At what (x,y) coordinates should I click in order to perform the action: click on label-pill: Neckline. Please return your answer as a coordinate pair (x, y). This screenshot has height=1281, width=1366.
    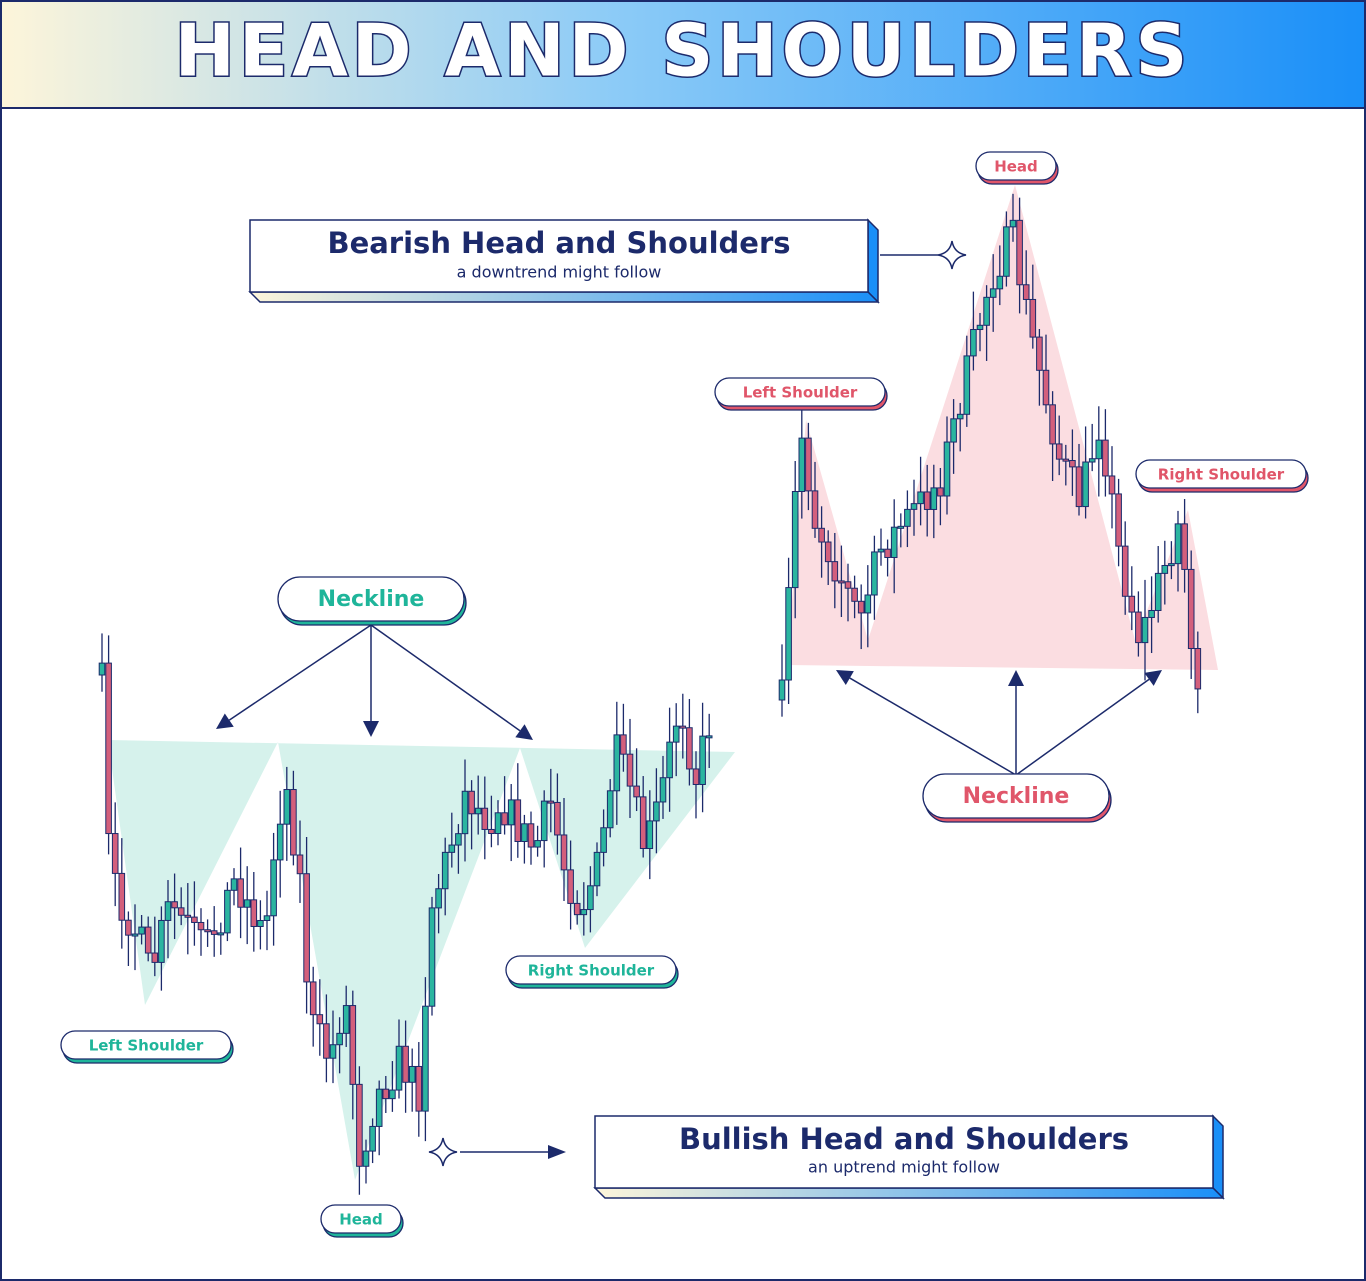
    Looking at the image, I should click on (1017, 798).